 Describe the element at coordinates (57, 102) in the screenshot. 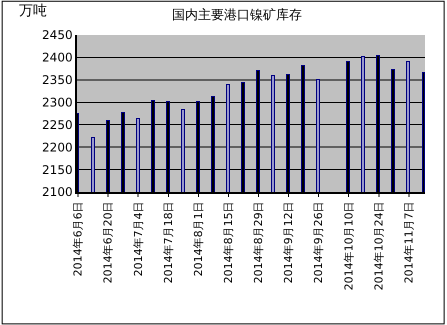

I see `y-tick-label: 2300` at that location.